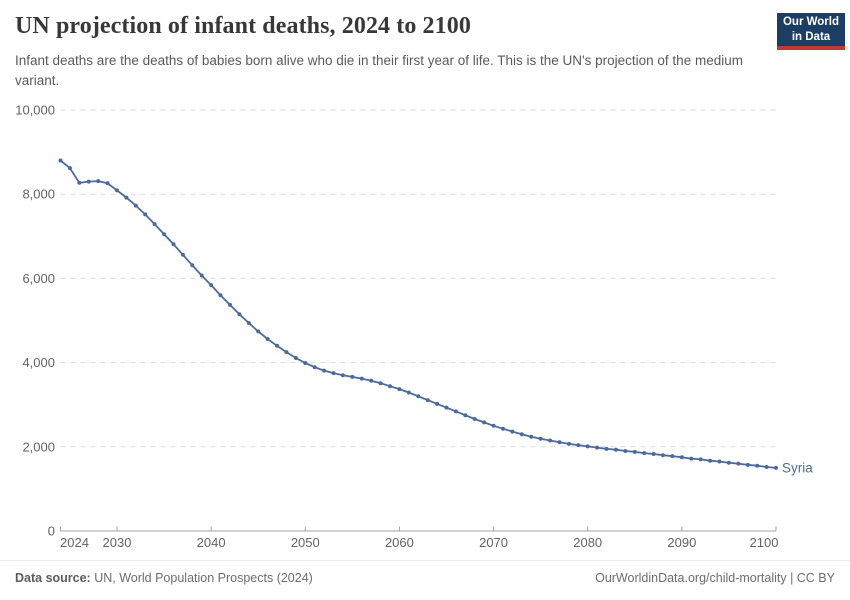 This screenshot has width=850, height=600. What do you see at coordinates (38, 362) in the screenshot?
I see `y-tick-label: 4,000` at bounding box center [38, 362].